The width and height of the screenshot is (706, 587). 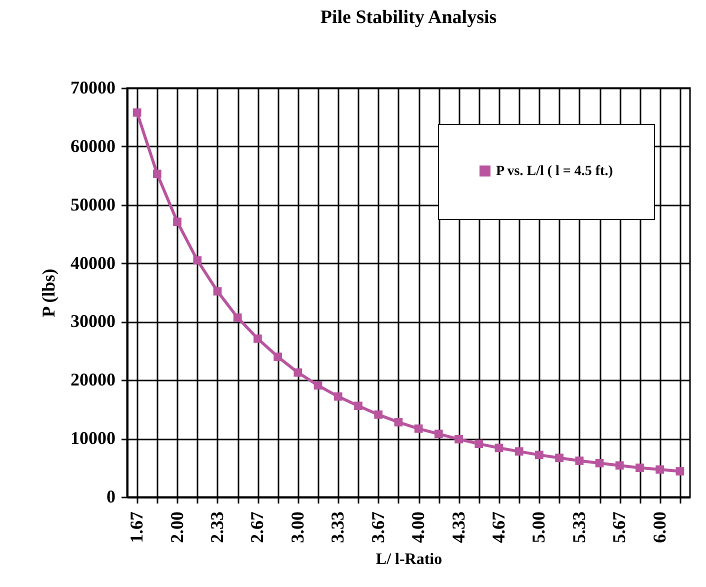 I want to click on x-tick-label: 3.00, so click(x=297, y=527).